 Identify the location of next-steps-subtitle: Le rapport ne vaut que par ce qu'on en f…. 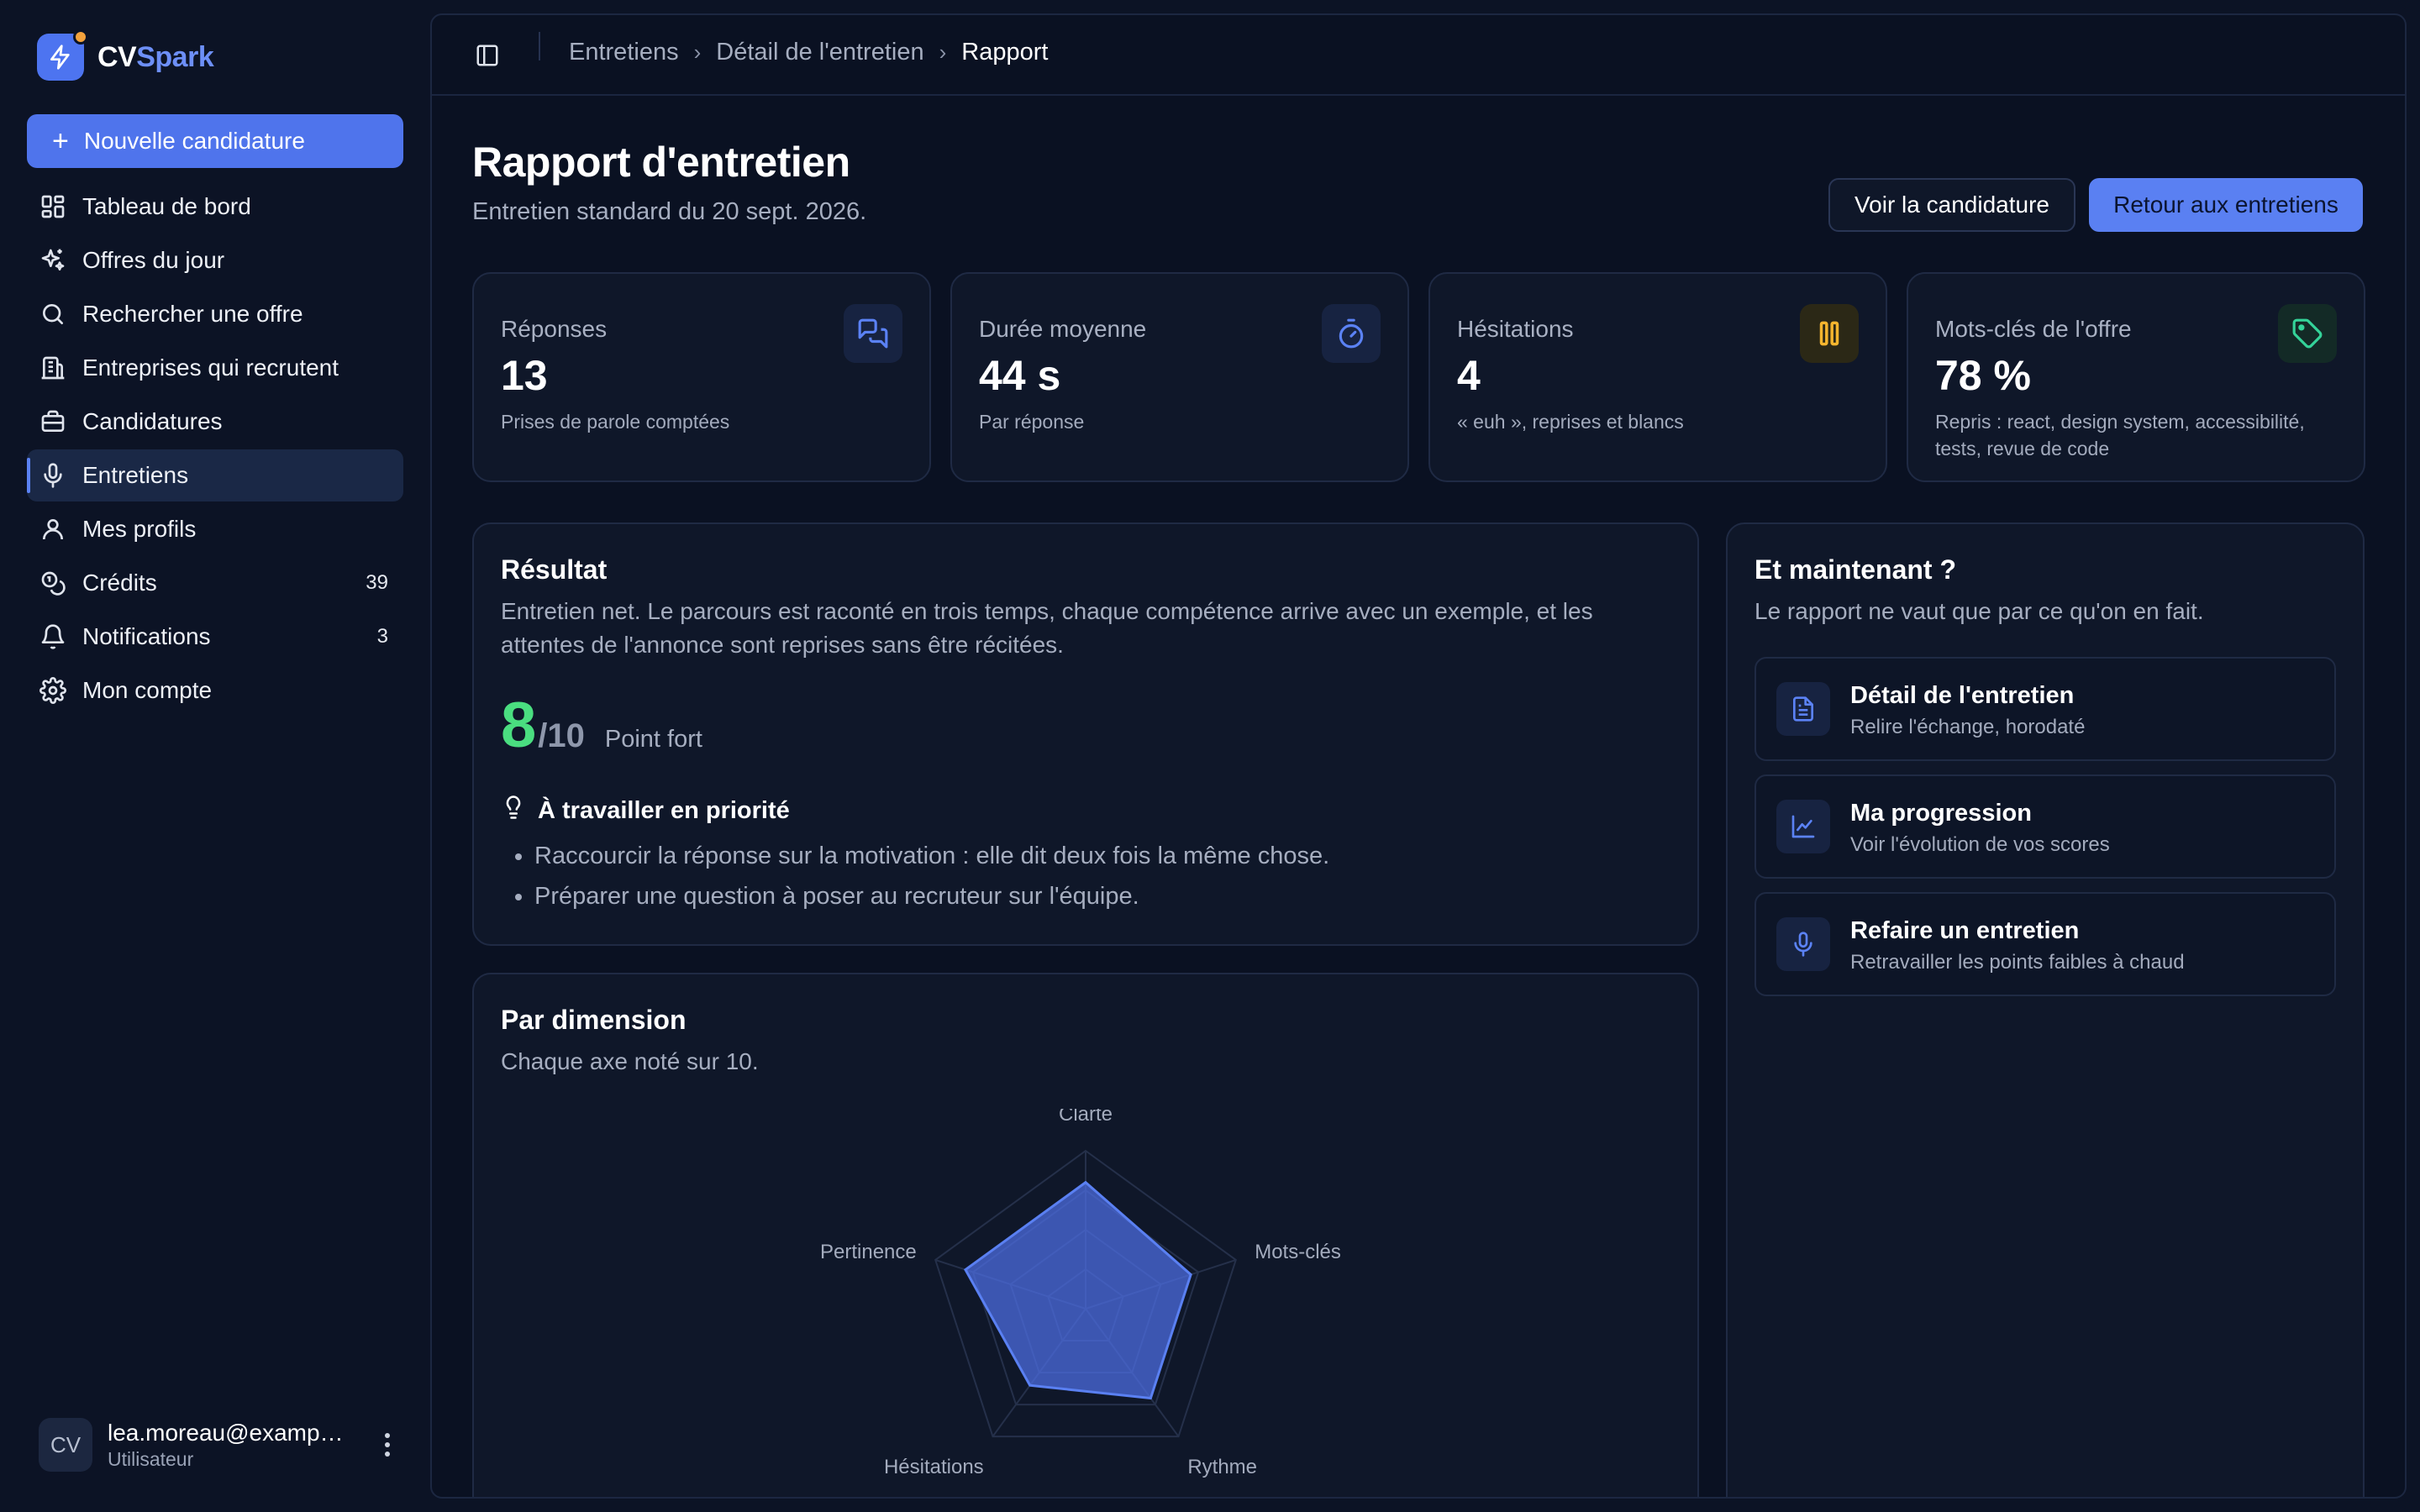
(1979, 611).